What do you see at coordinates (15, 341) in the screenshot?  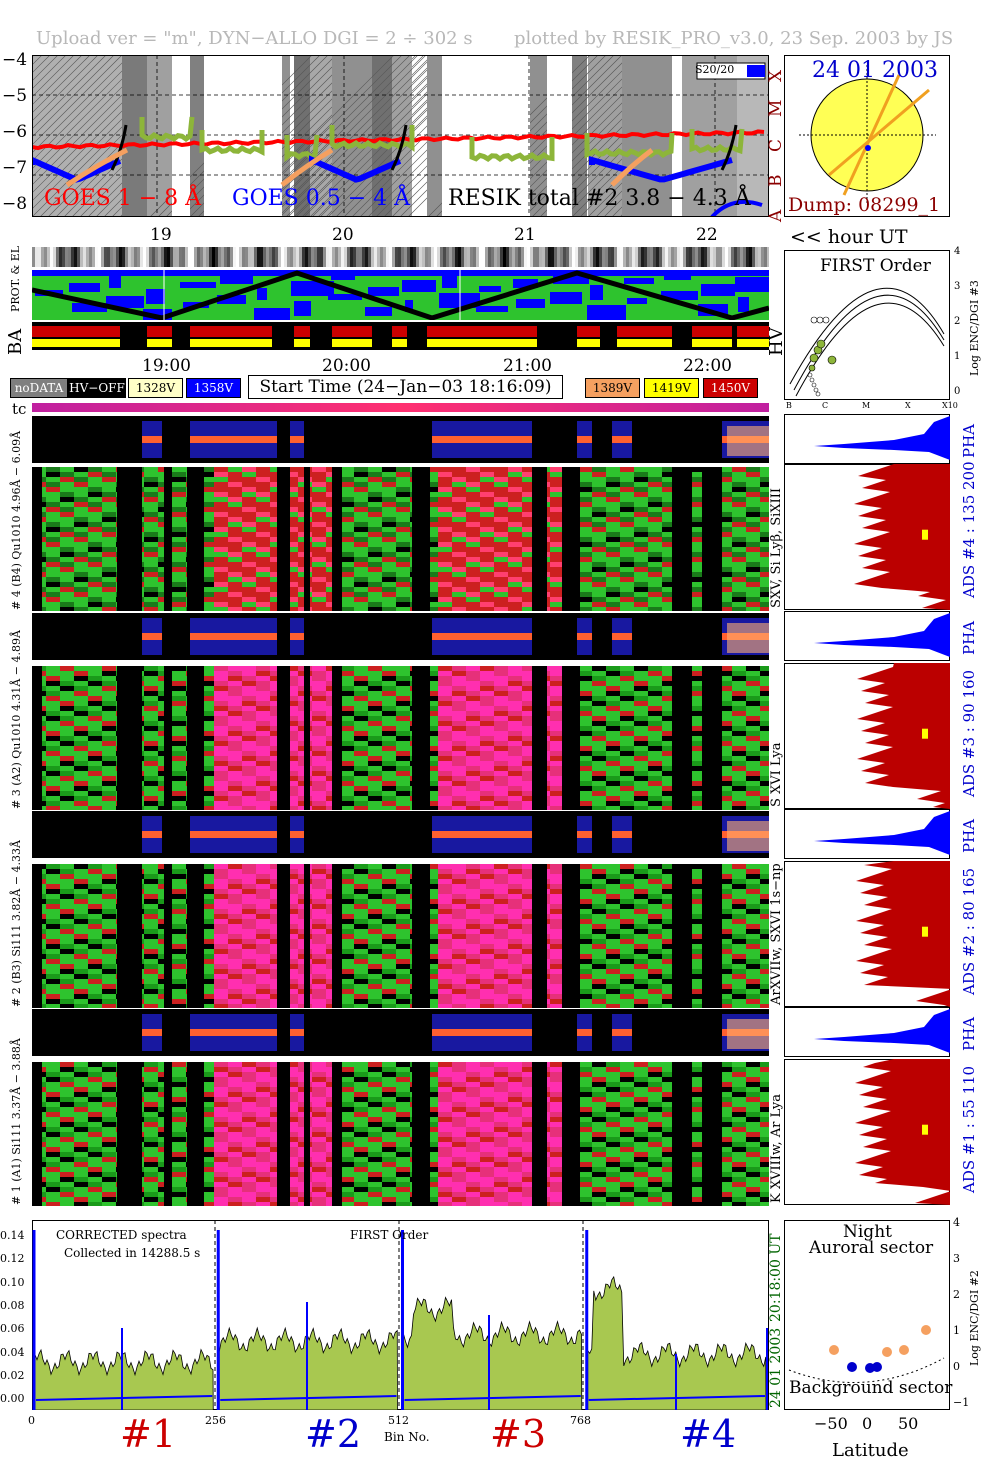 I see `ba-label: BA` at bounding box center [15, 341].